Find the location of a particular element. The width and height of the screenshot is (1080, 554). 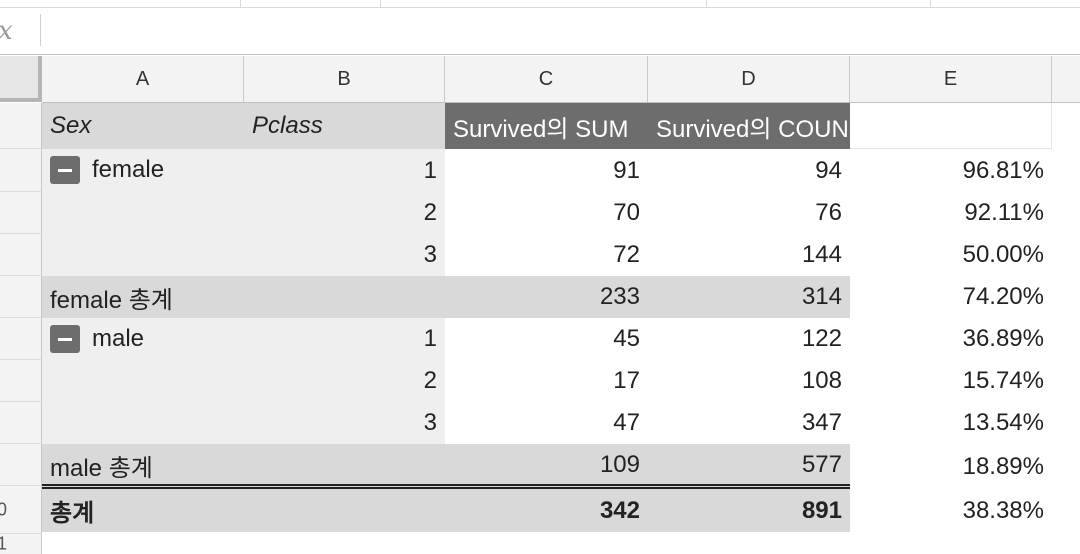

subtotal-sum: 233 is located at coordinates (546, 297).